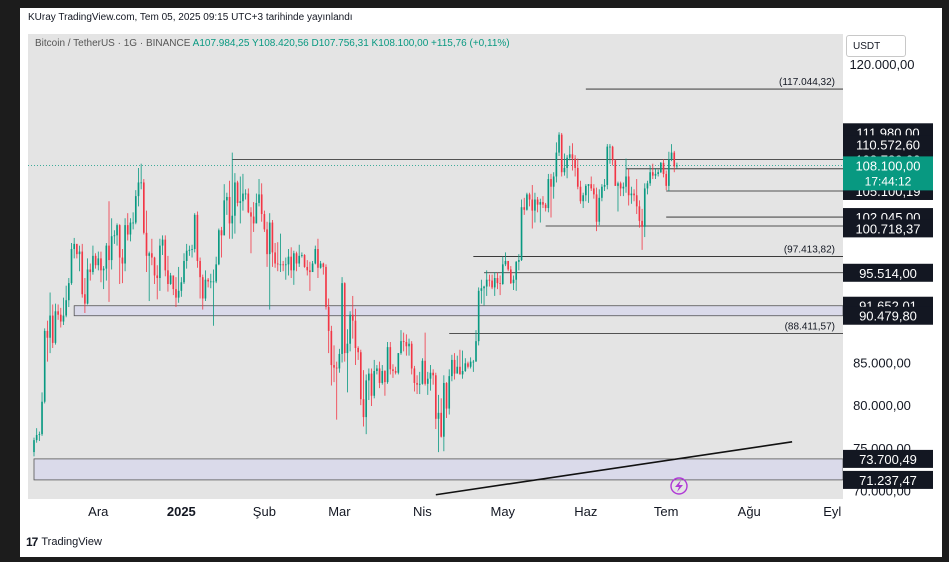 The image size is (949, 562). Describe the element at coordinates (887, 165) in the screenshot. I see `last-price-text: 108.100,00` at that location.